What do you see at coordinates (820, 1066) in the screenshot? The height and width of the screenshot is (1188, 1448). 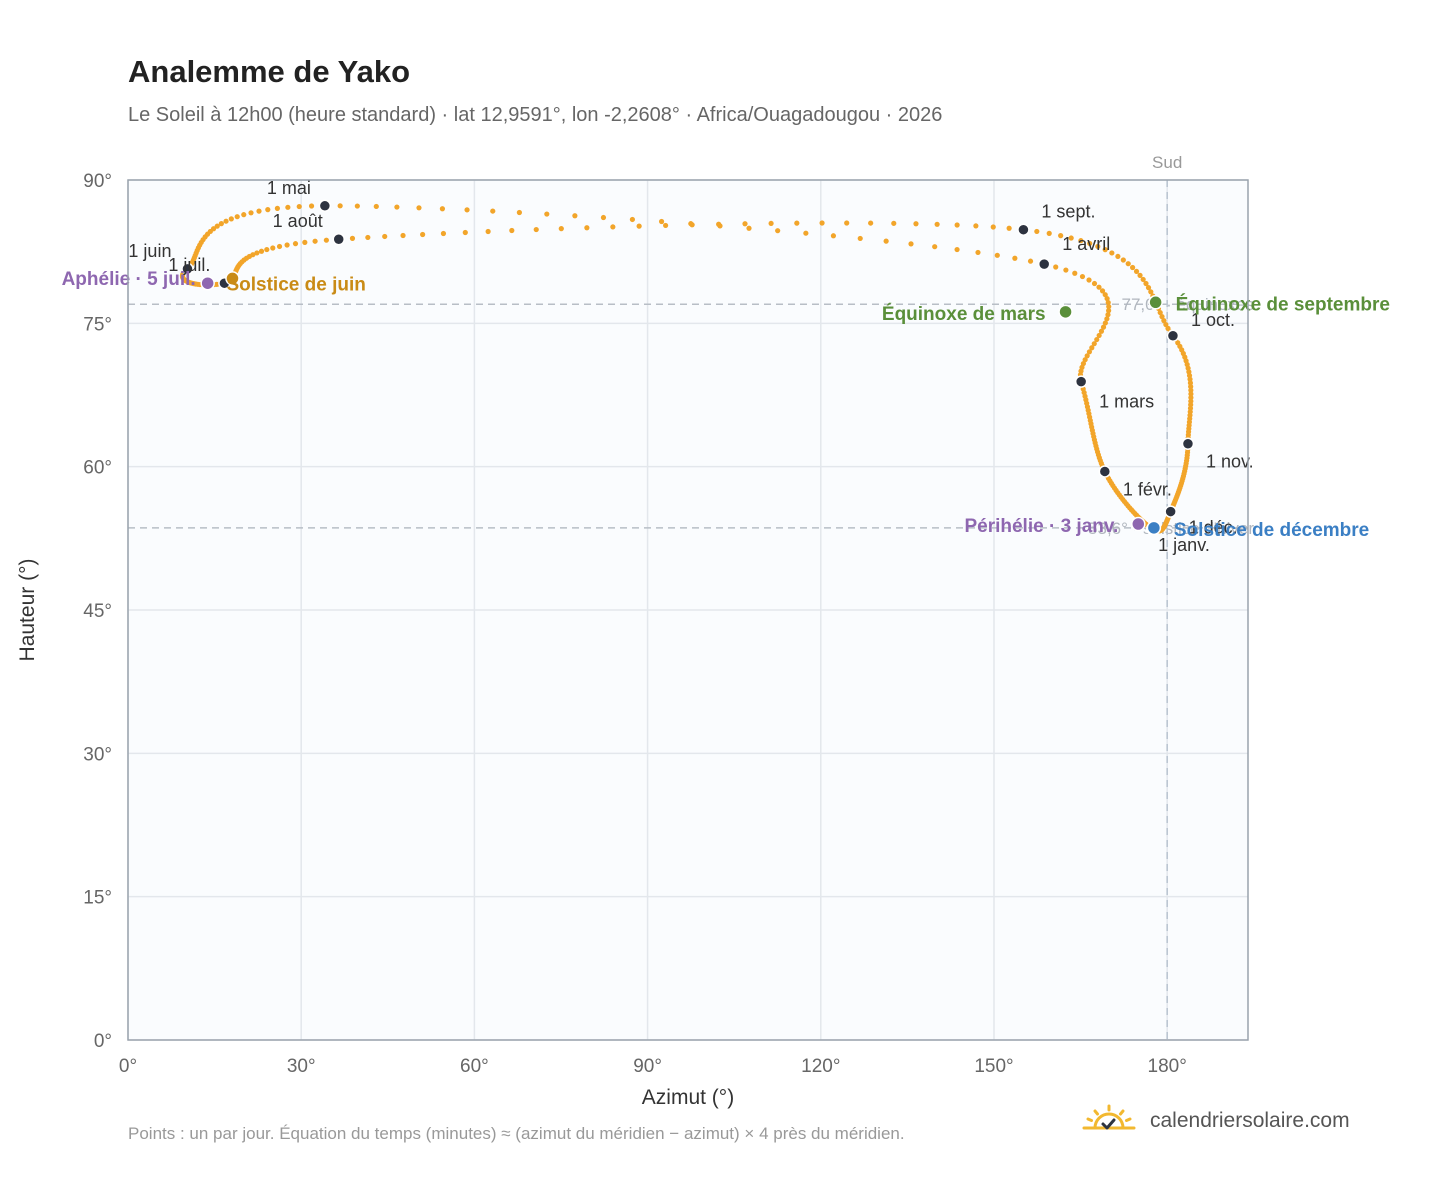 I see `x-tick-label: 120°` at bounding box center [820, 1066].